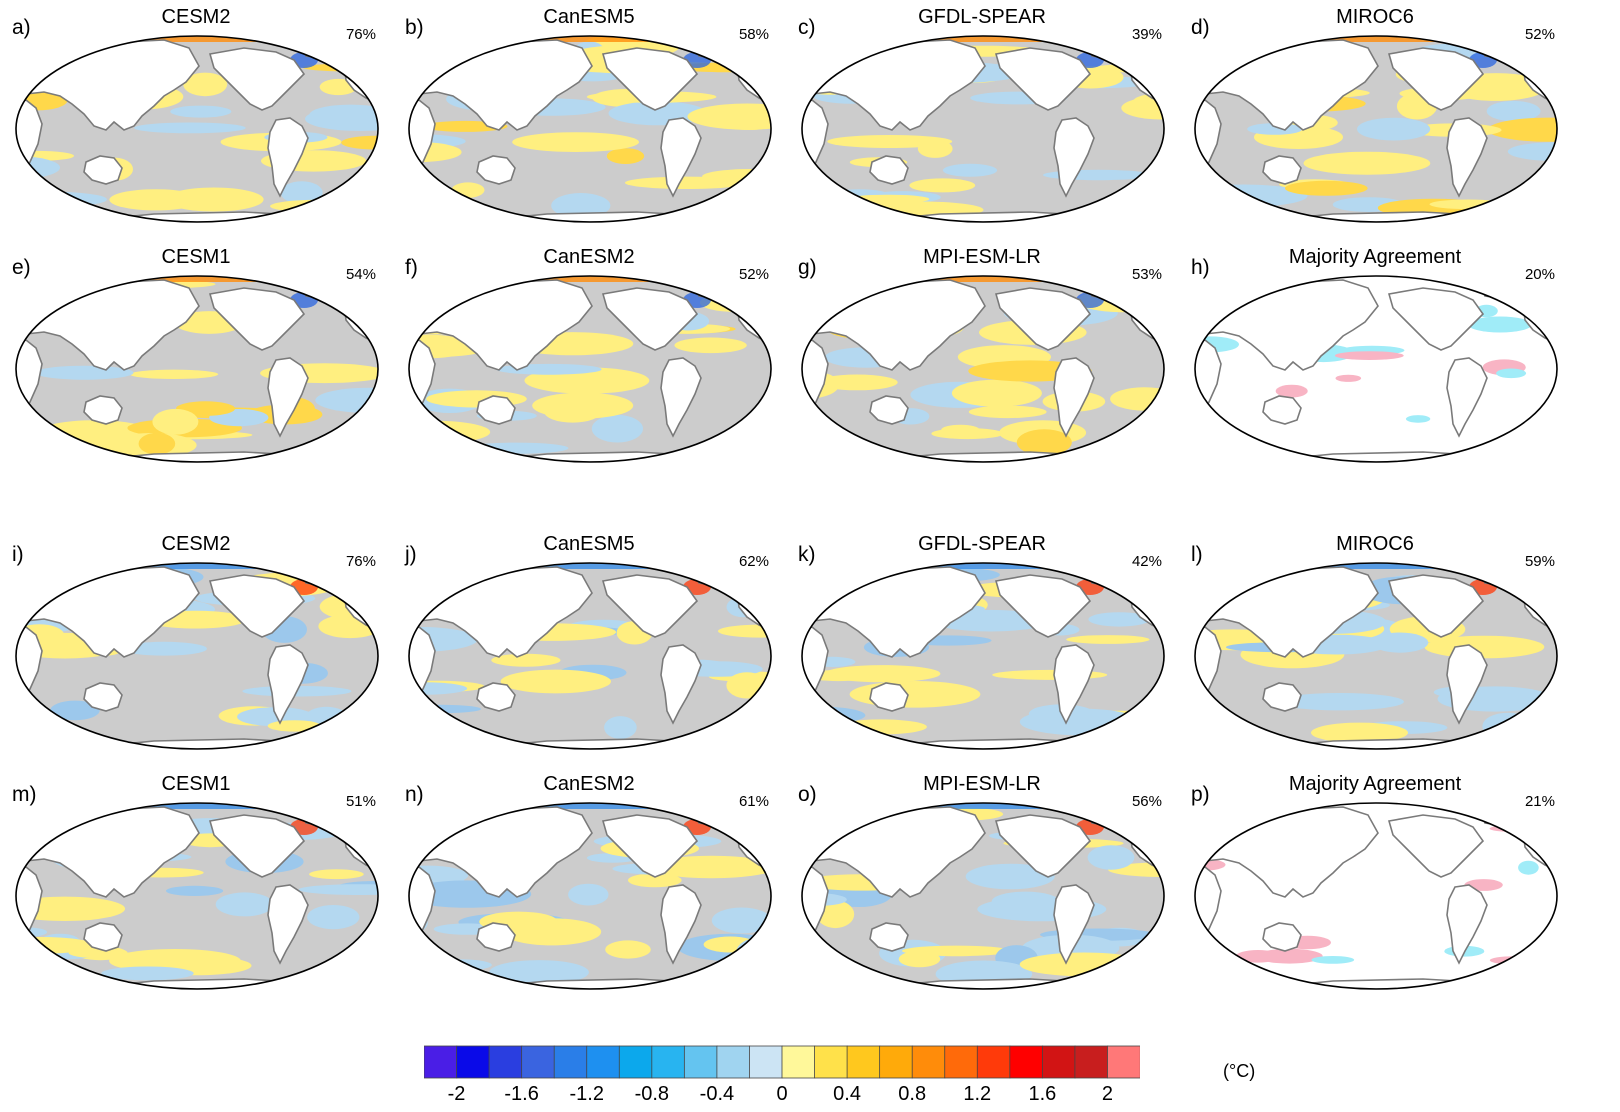  Describe the element at coordinates (196, 784) in the screenshot. I see `panel-title: CESM1` at that location.